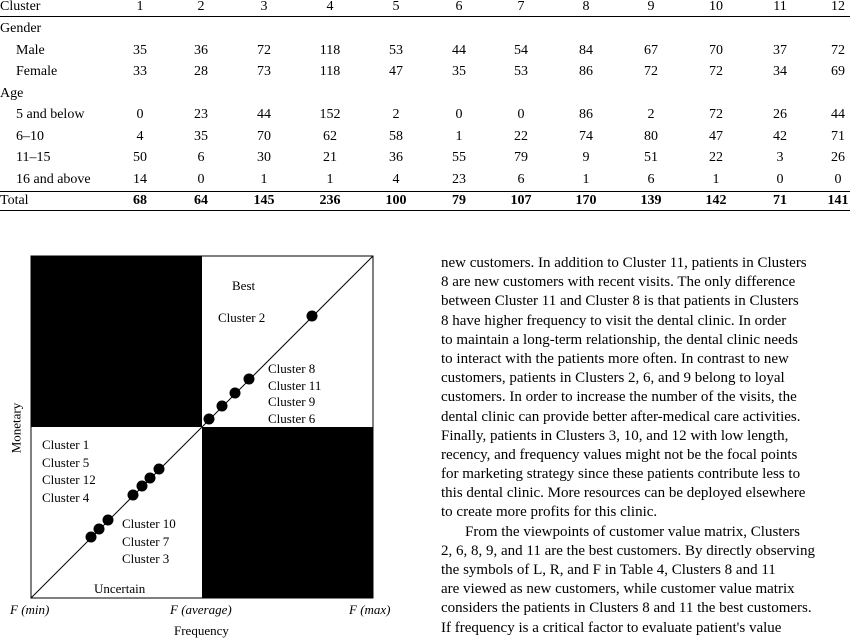  What do you see at coordinates (50, 114) in the screenshot?
I see `table-row-label: 5 and below` at bounding box center [50, 114].